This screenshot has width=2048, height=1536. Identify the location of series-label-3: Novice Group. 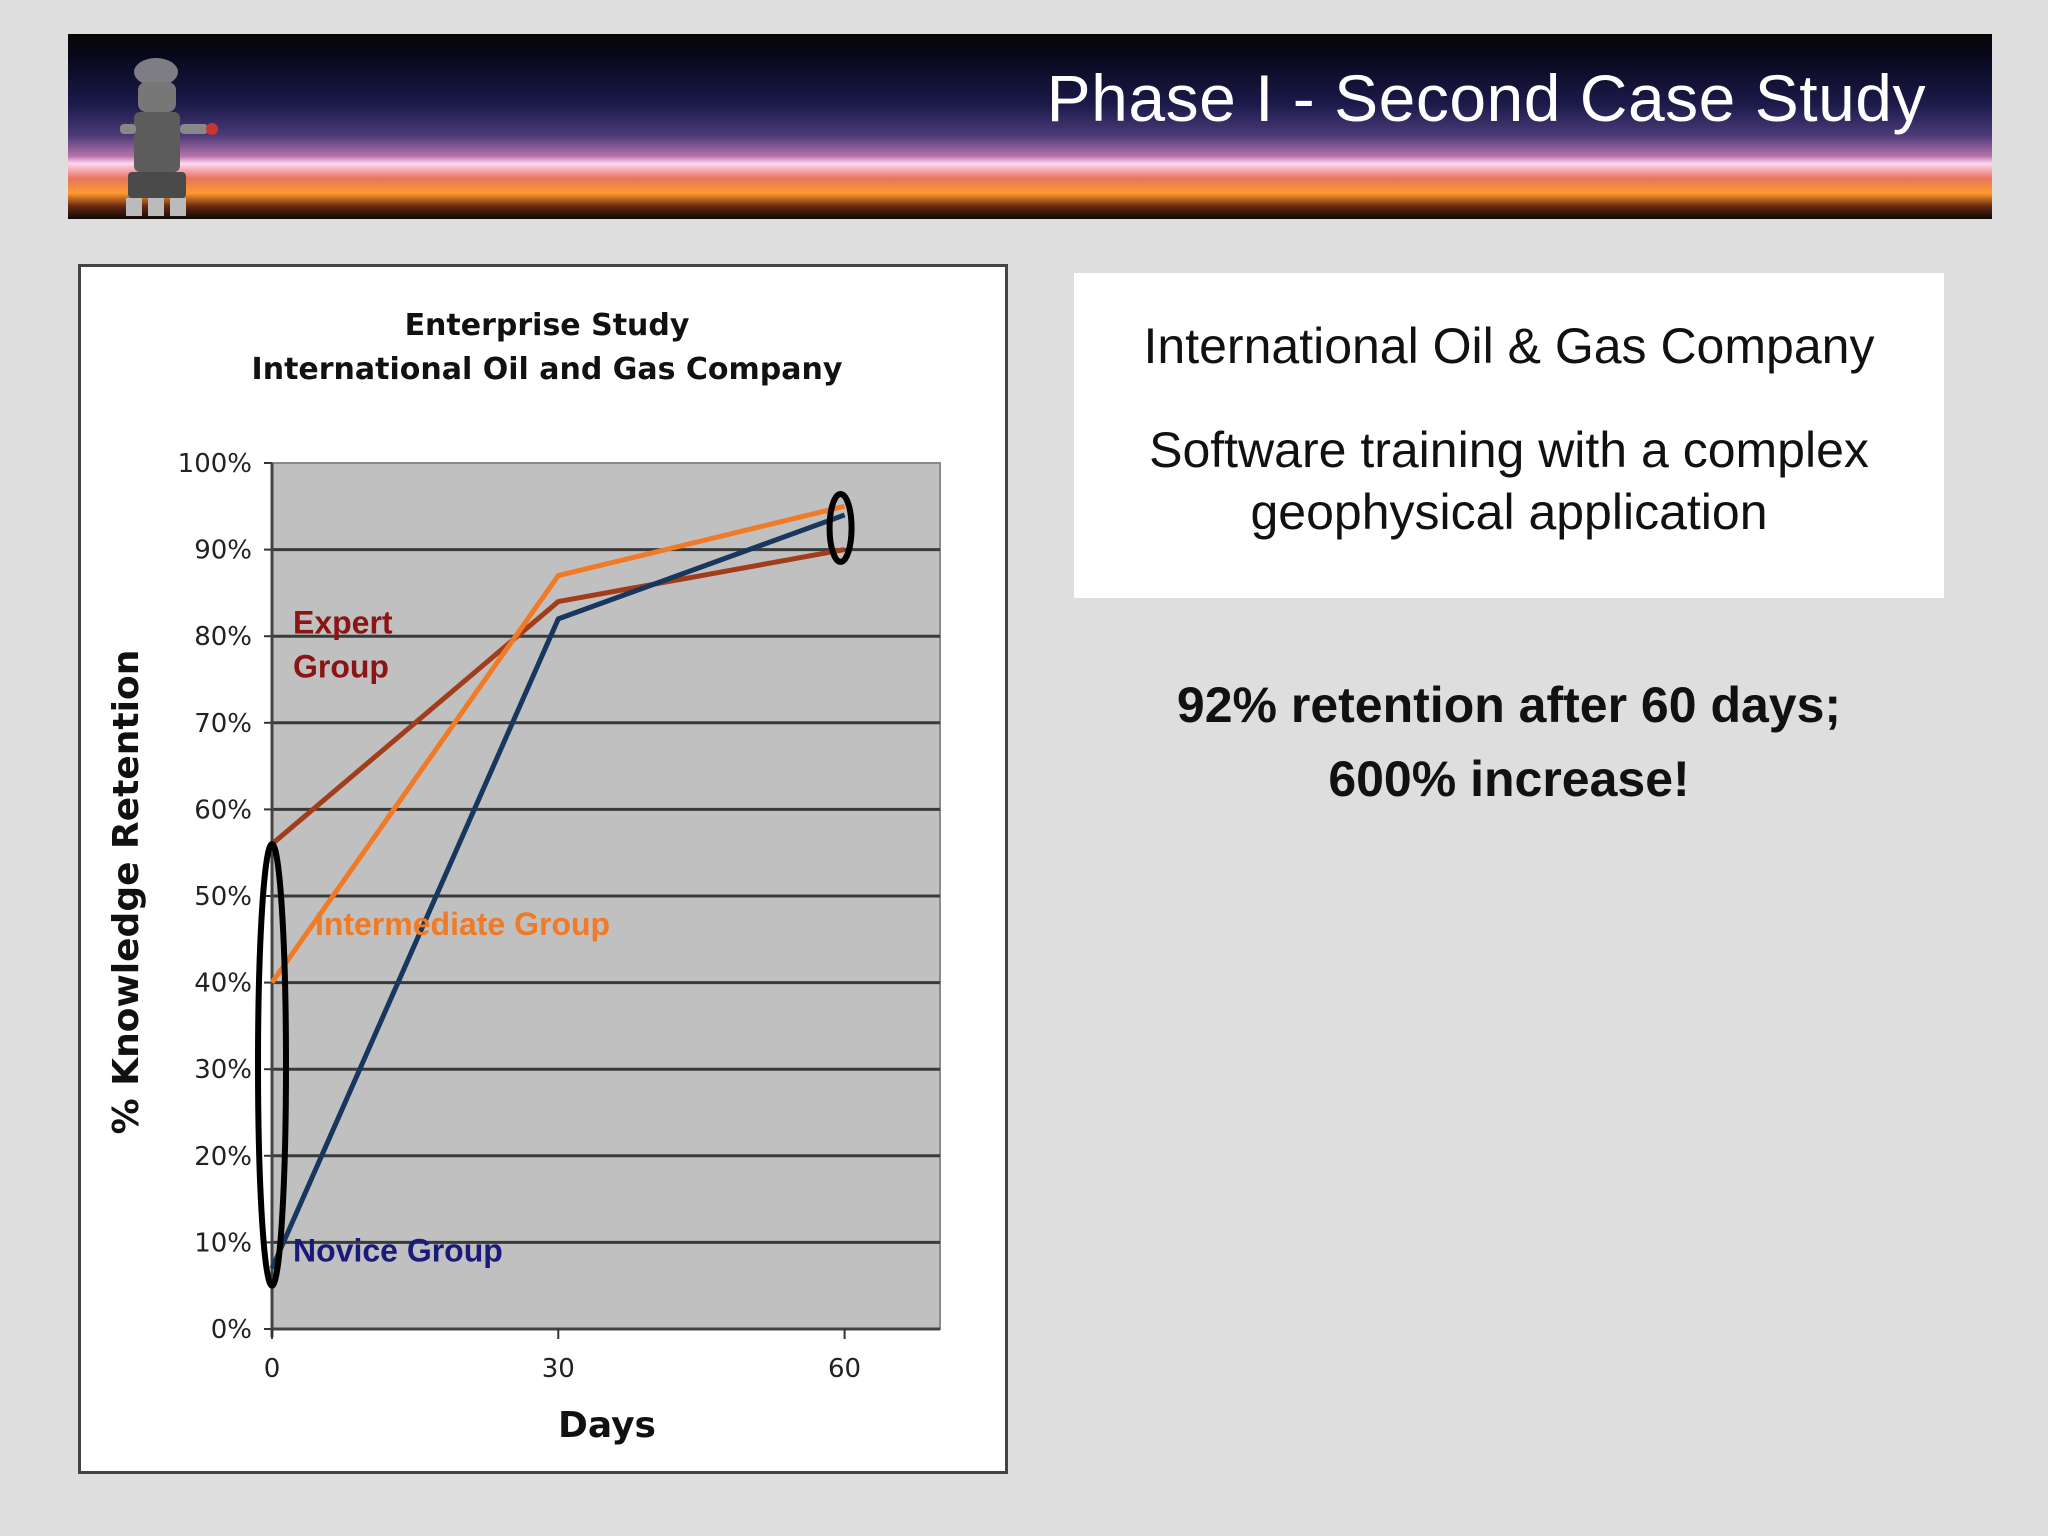
(398, 1250).